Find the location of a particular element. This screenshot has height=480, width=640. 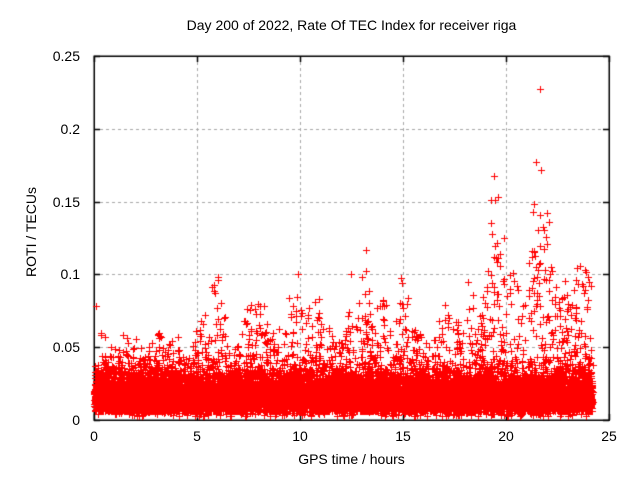

y-tick-label: 0.15 is located at coordinates (66, 201).